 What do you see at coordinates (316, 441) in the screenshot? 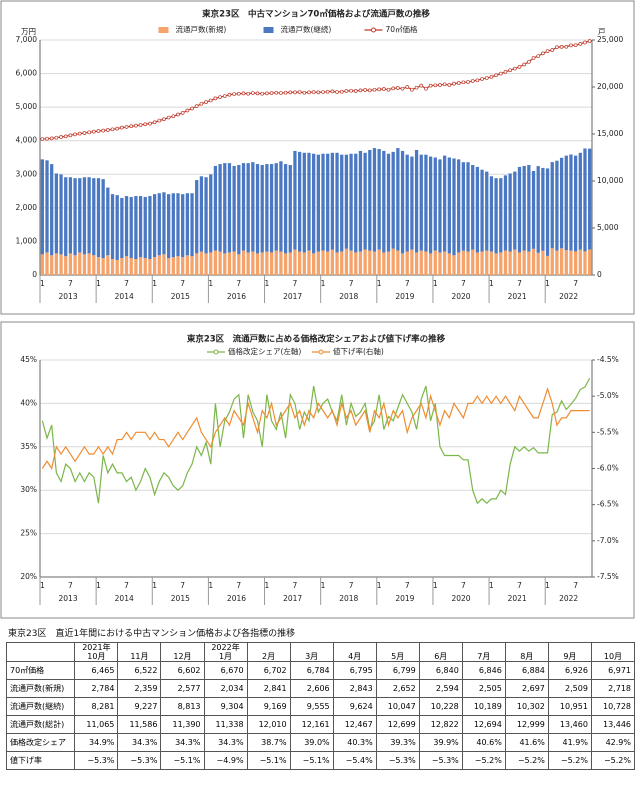
I see `series-line` at bounding box center [316, 441].